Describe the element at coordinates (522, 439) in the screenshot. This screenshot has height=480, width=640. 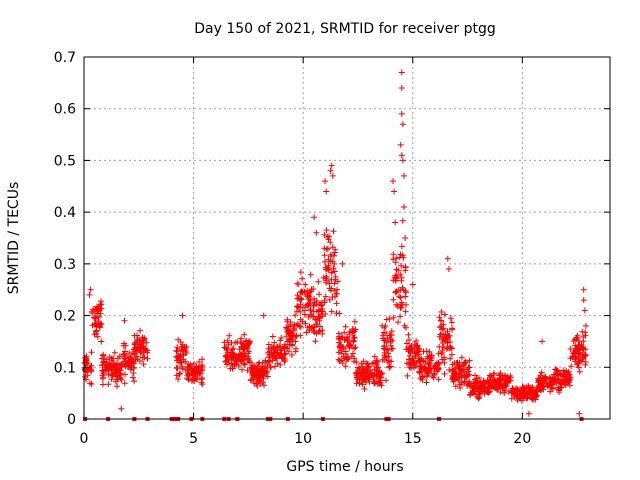
I see `x-tick-label: 20` at that location.